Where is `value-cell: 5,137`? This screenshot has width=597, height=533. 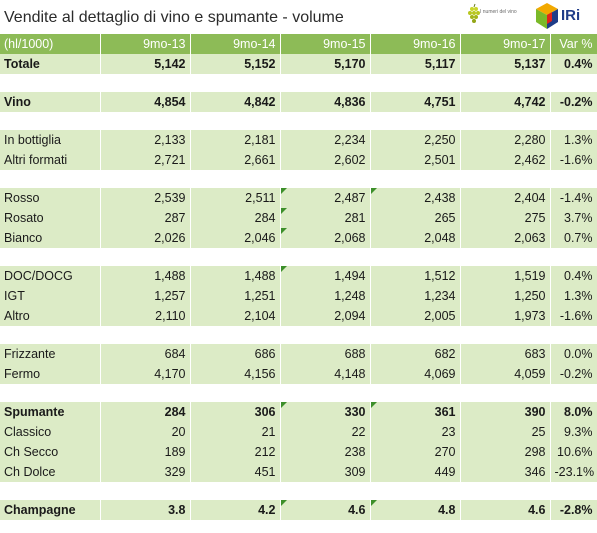
value-cell: 5,137 is located at coordinates (505, 64).